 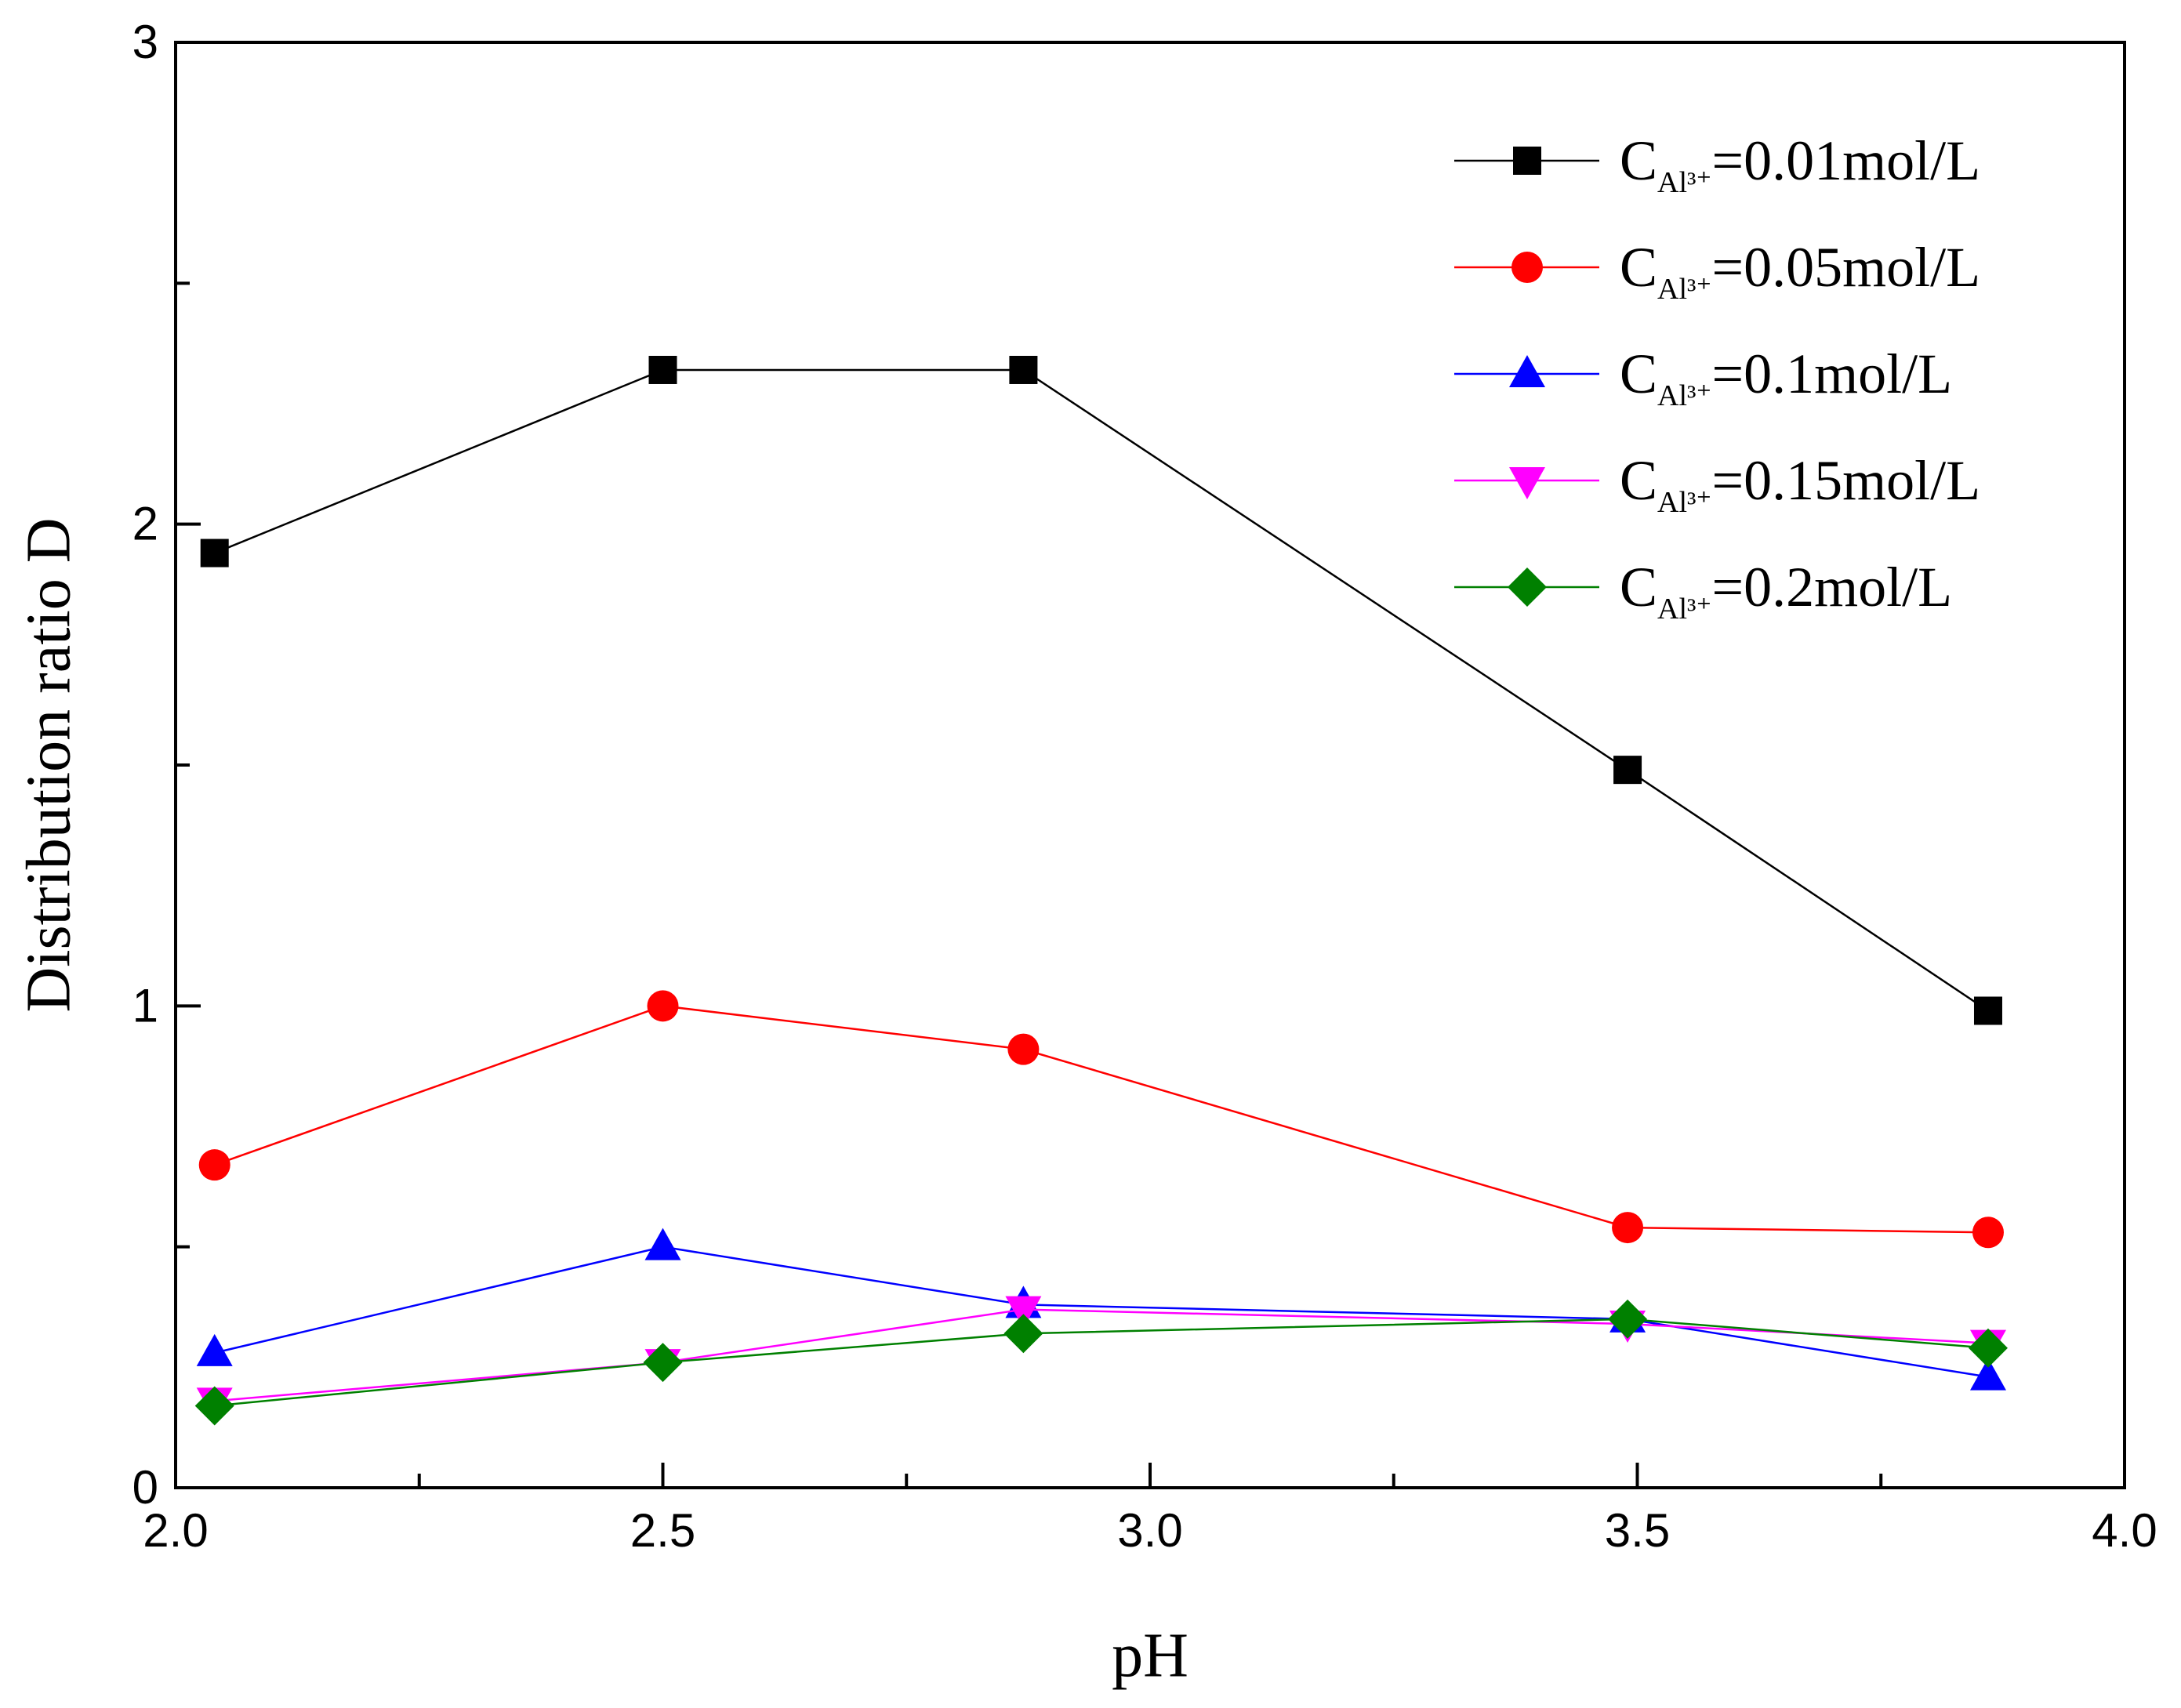 I want to click on y-tick-label: 1, so click(x=145, y=1006).